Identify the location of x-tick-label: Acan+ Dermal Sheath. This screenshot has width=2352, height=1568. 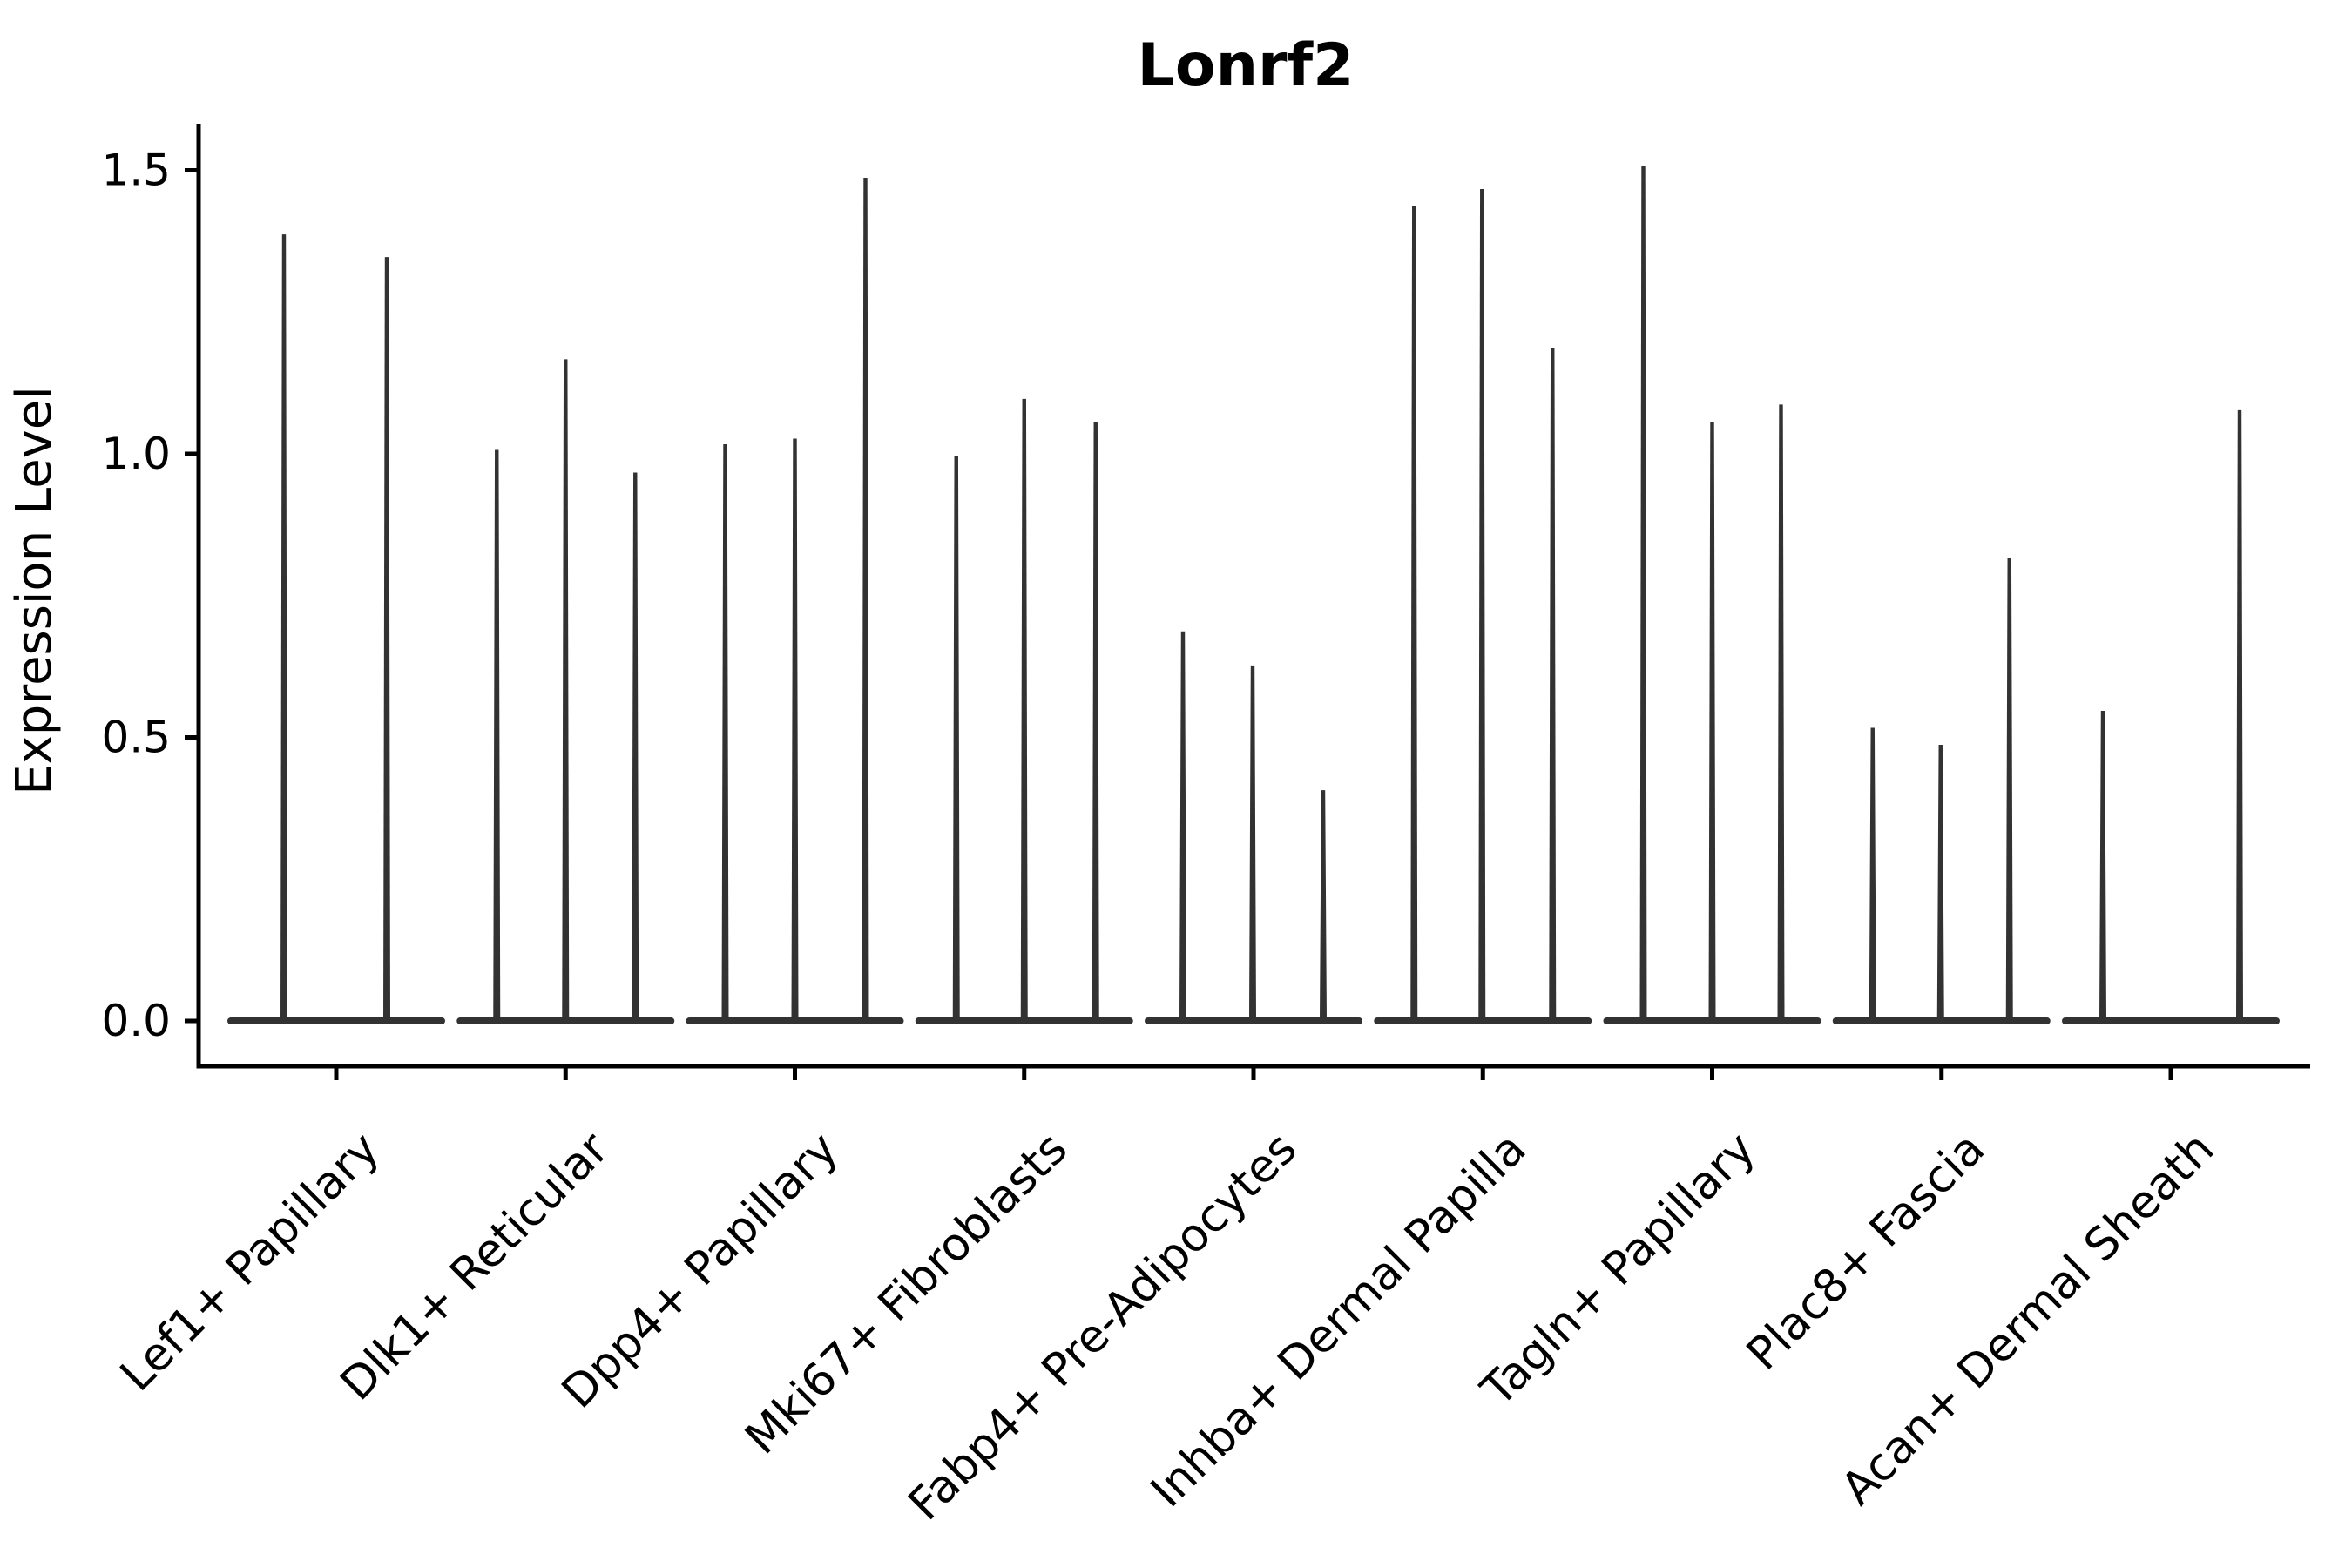
(2028, 1319).